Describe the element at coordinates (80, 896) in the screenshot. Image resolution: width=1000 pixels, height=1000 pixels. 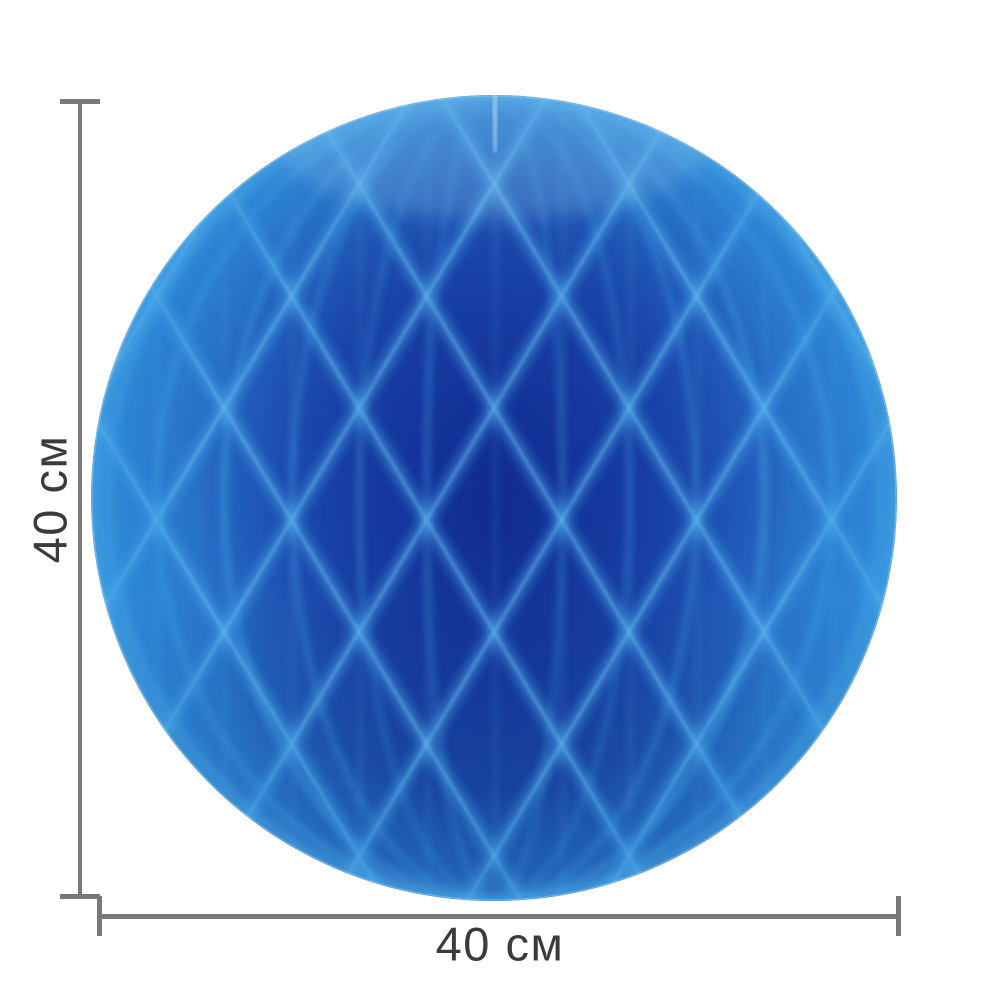
I see `vertical-dimension-cap-bottom` at that location.